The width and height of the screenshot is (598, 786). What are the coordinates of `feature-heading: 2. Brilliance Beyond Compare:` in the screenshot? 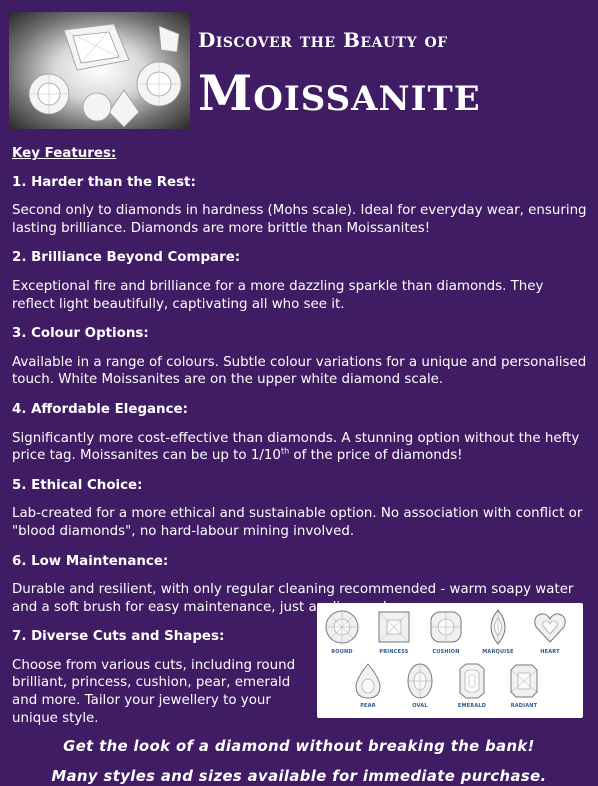 It's located at (126, 258).